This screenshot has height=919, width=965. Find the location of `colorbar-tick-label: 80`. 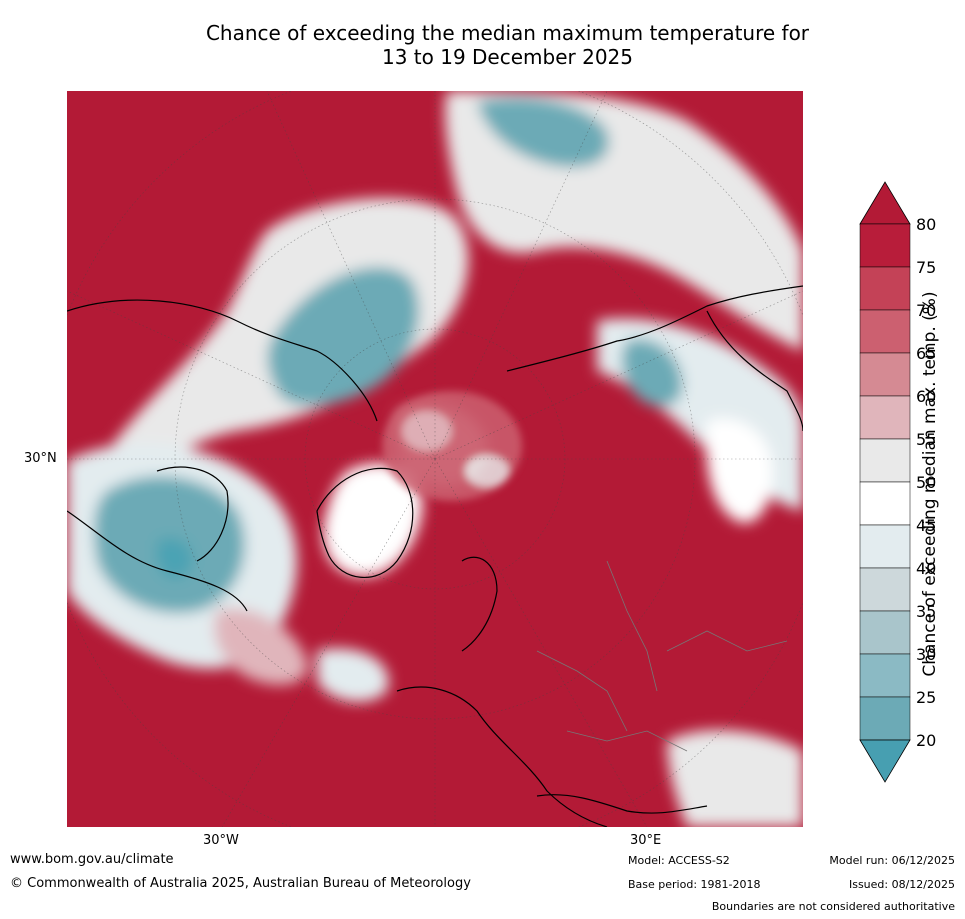

colorbar-tick-label: 80 is located at coordinates (926, 224).